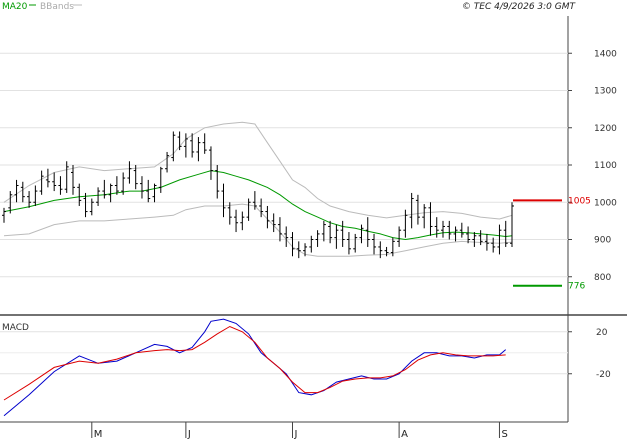 This screenshot has height=440, width=627. Describe the element at coordinates (605, 166) in the screenshot. I see `price-tick-label: 1100` at that location.